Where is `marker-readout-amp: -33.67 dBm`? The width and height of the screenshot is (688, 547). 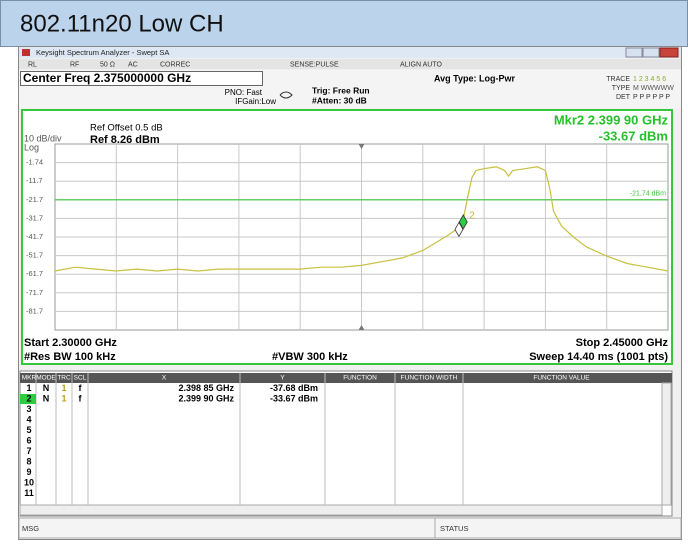
marker-readout-amp: -33.67 dBm is located at coordinates (633, 135).